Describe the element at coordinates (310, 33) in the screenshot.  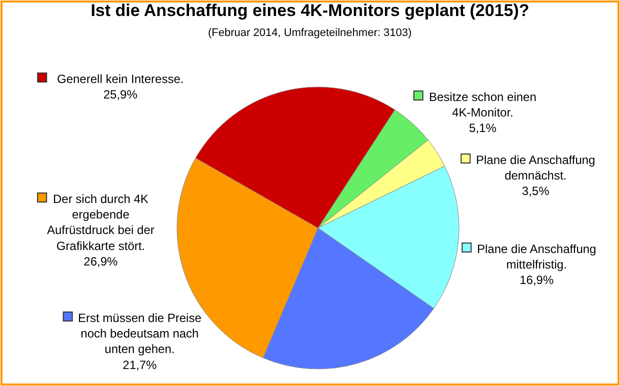
I see `chart-subtitle: (Februar 2014, Umfrageteilnehmer: 3103)` at that location.